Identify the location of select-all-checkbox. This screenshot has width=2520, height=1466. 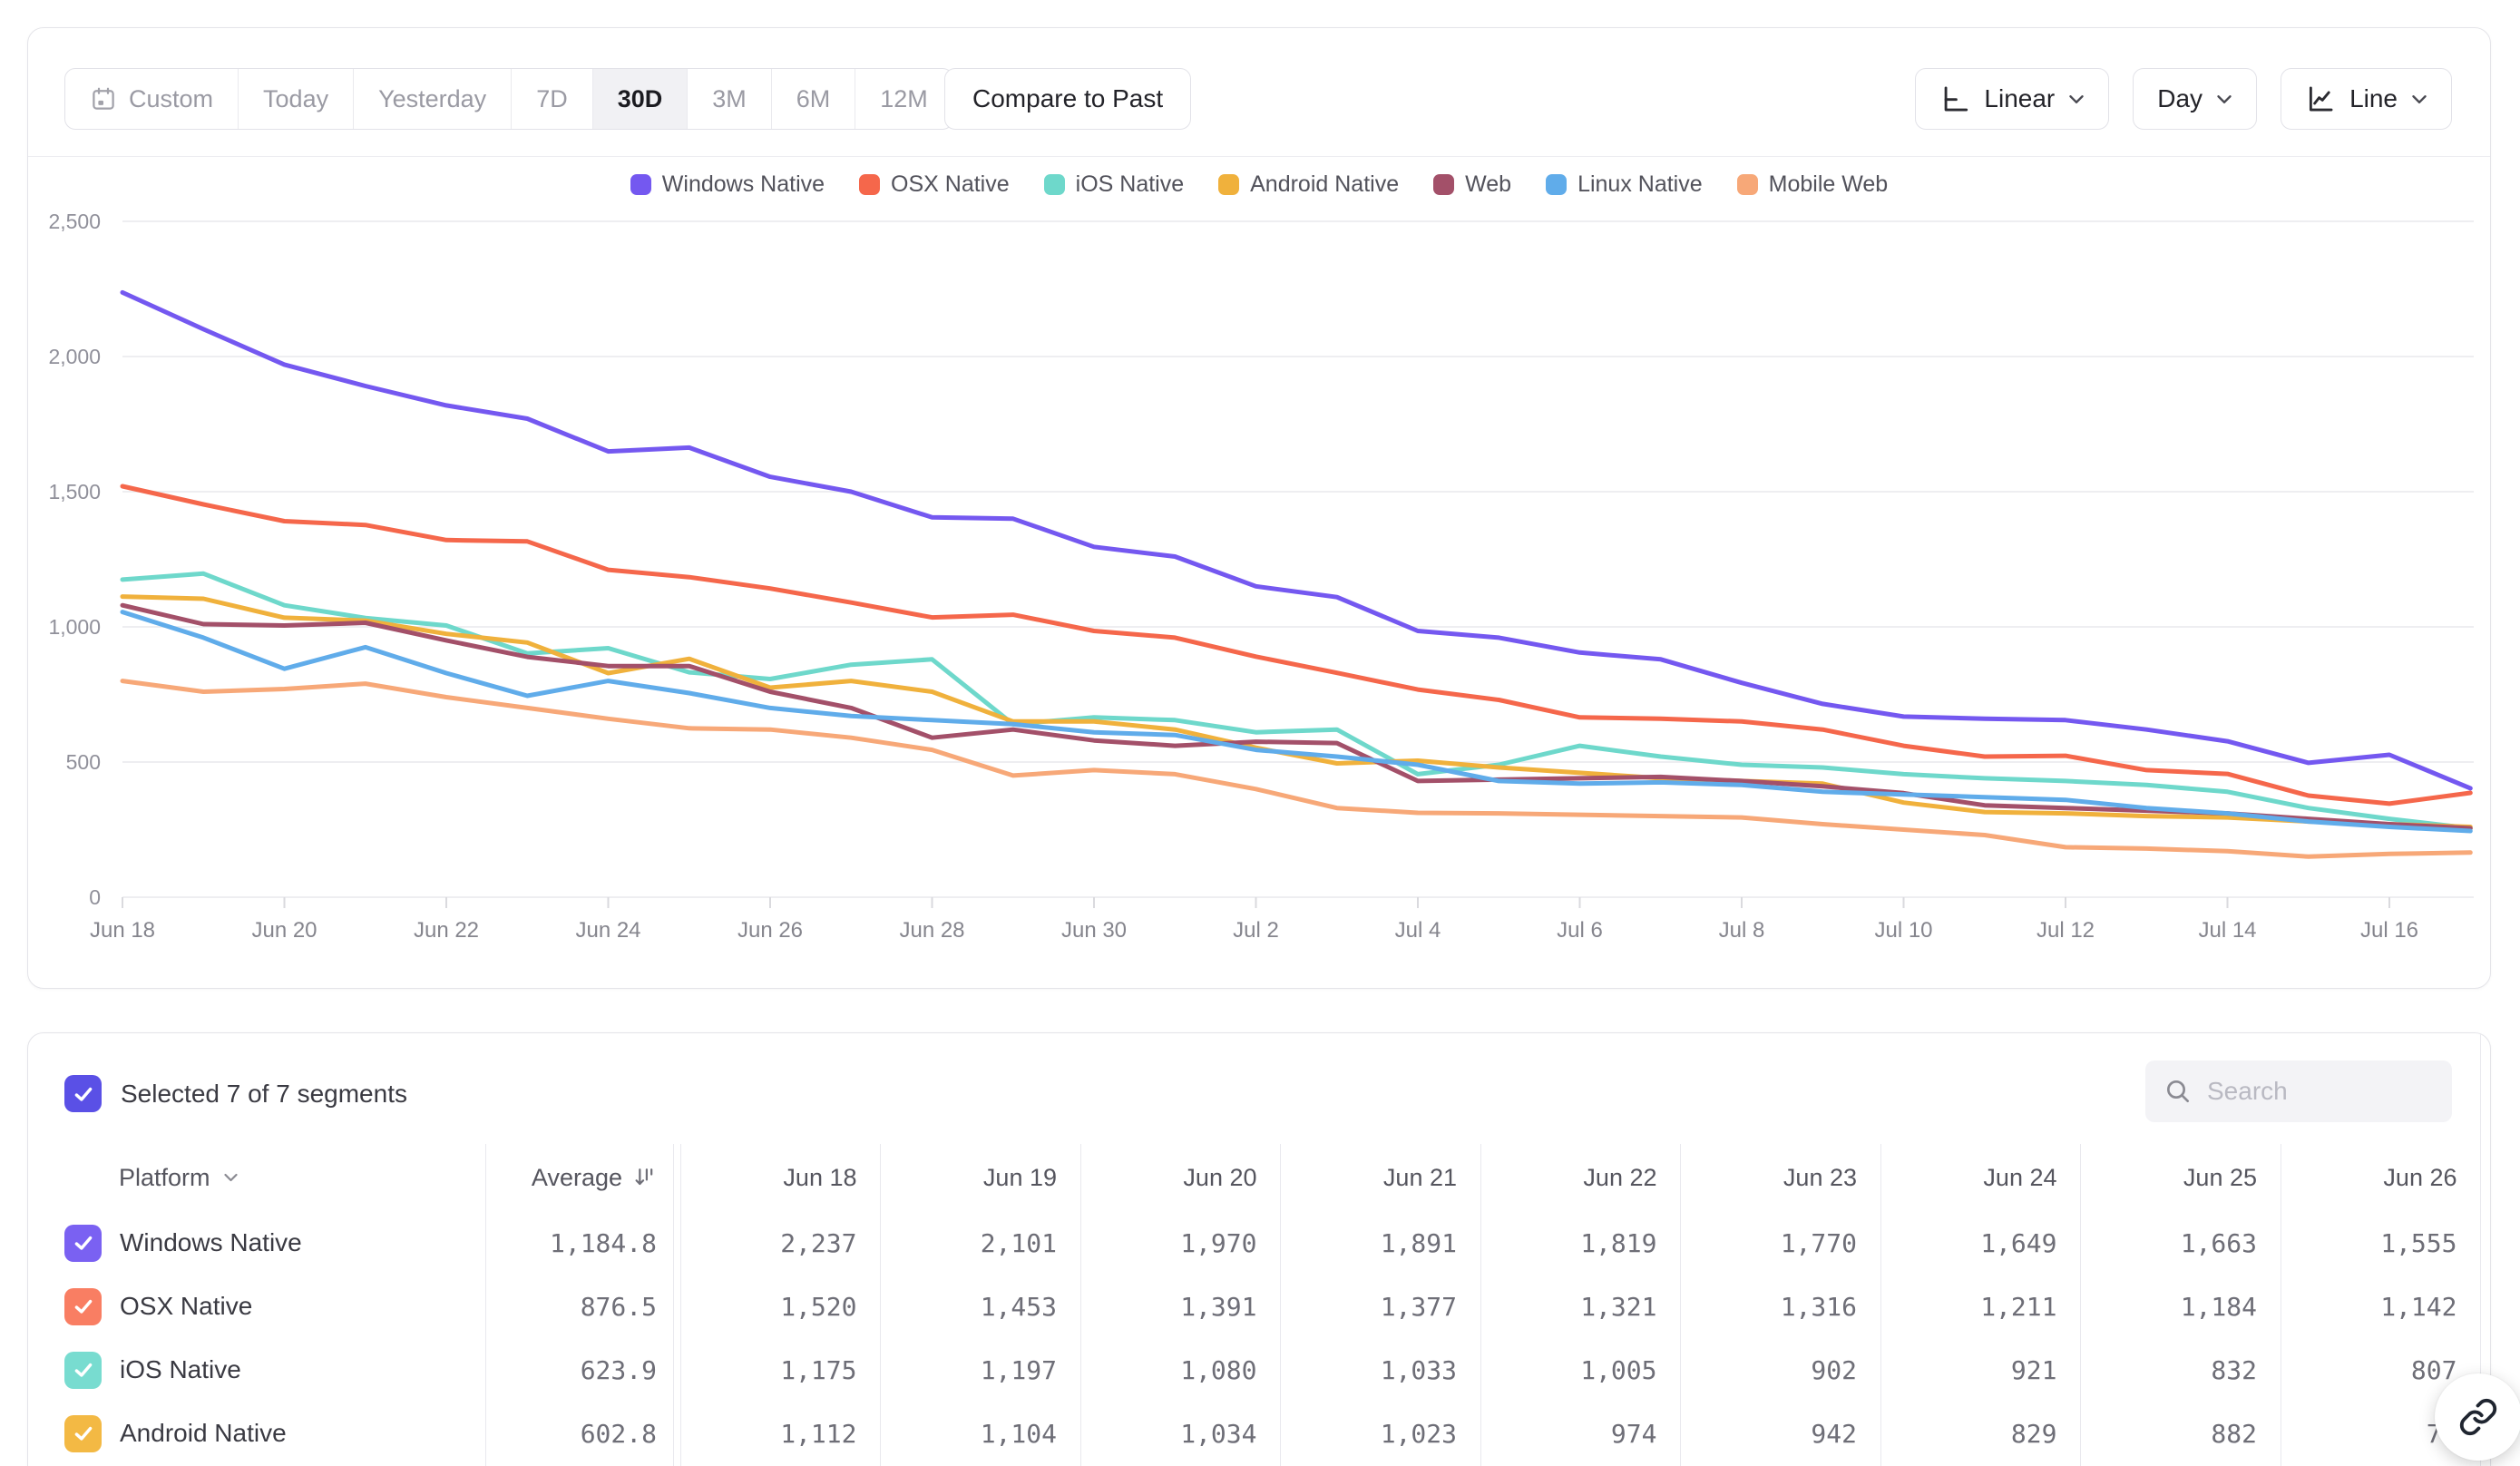
(83, 1094).